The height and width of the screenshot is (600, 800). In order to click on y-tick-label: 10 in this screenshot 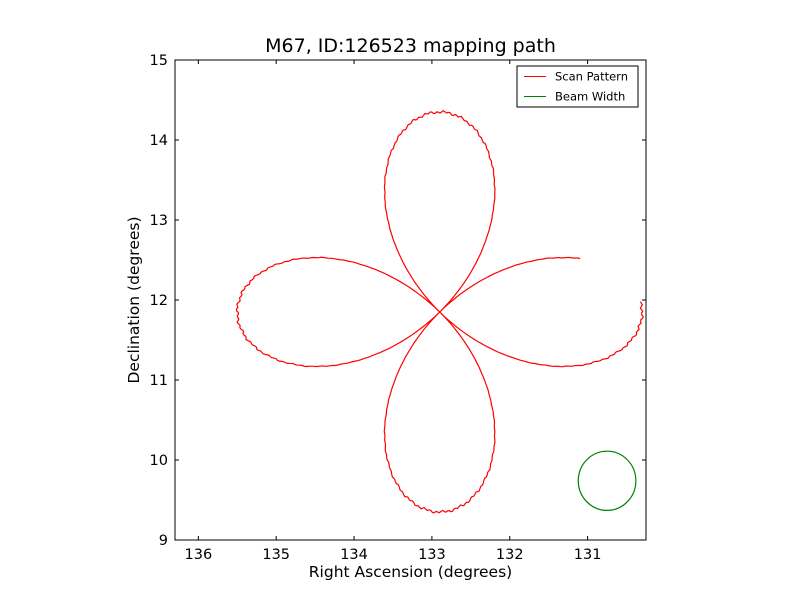, I will do `click(159, 461)`.